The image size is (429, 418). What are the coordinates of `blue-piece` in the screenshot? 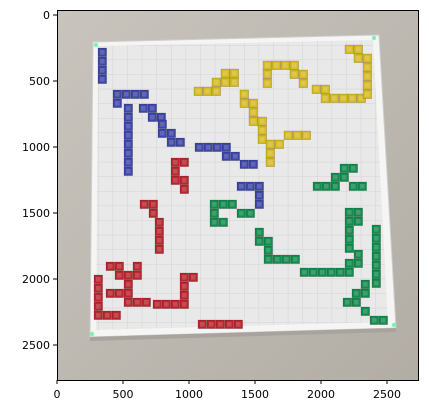 It's located at (250, 195).